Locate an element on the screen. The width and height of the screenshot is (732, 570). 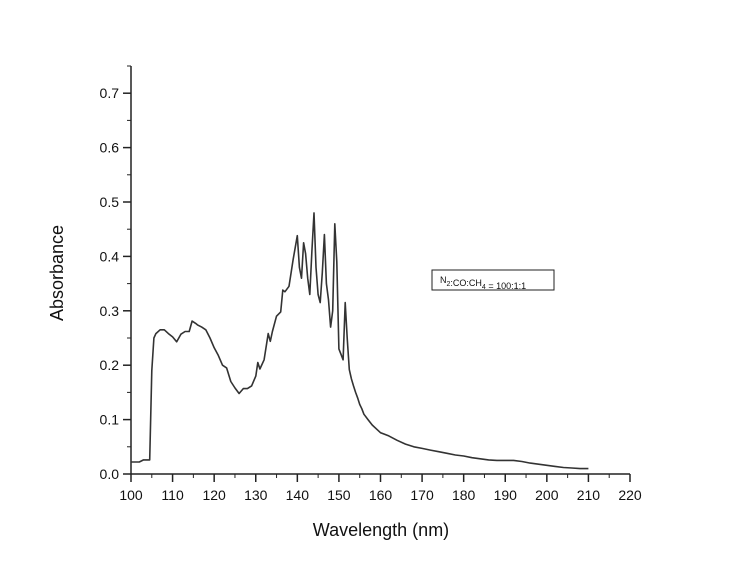
x-tick-label: 150 is located at coordinates (339, 495).